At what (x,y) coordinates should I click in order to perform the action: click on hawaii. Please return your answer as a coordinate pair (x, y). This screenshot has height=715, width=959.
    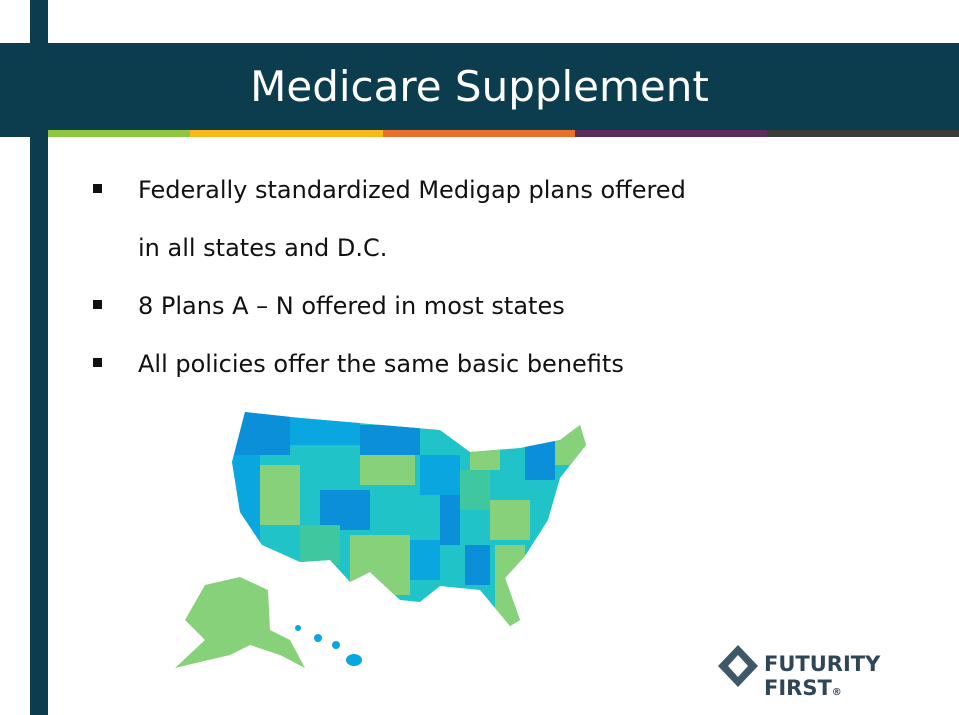
    Looking at the image, I should click on (328, 645).